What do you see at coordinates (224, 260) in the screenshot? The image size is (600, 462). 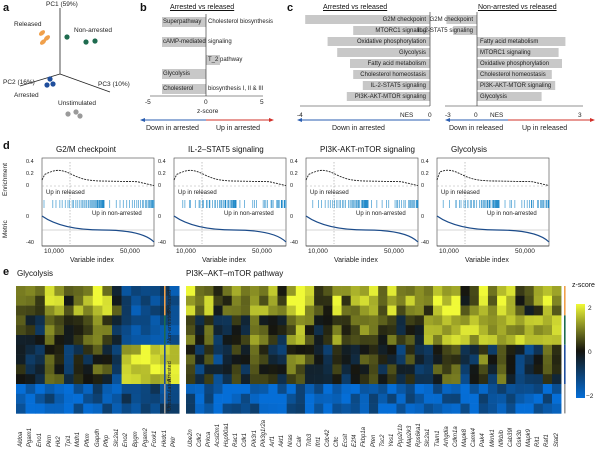 I see `d-xlabel: Variable index` at bounding box center [224, 260].